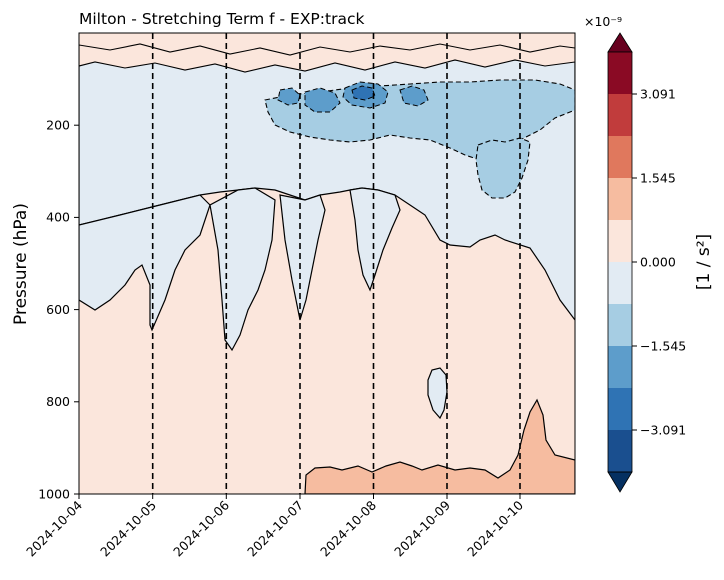 The height and width of the screenshot is (580, 724). I want to click on colorbar-tick-label-5: −3.091, so click(663, 430).